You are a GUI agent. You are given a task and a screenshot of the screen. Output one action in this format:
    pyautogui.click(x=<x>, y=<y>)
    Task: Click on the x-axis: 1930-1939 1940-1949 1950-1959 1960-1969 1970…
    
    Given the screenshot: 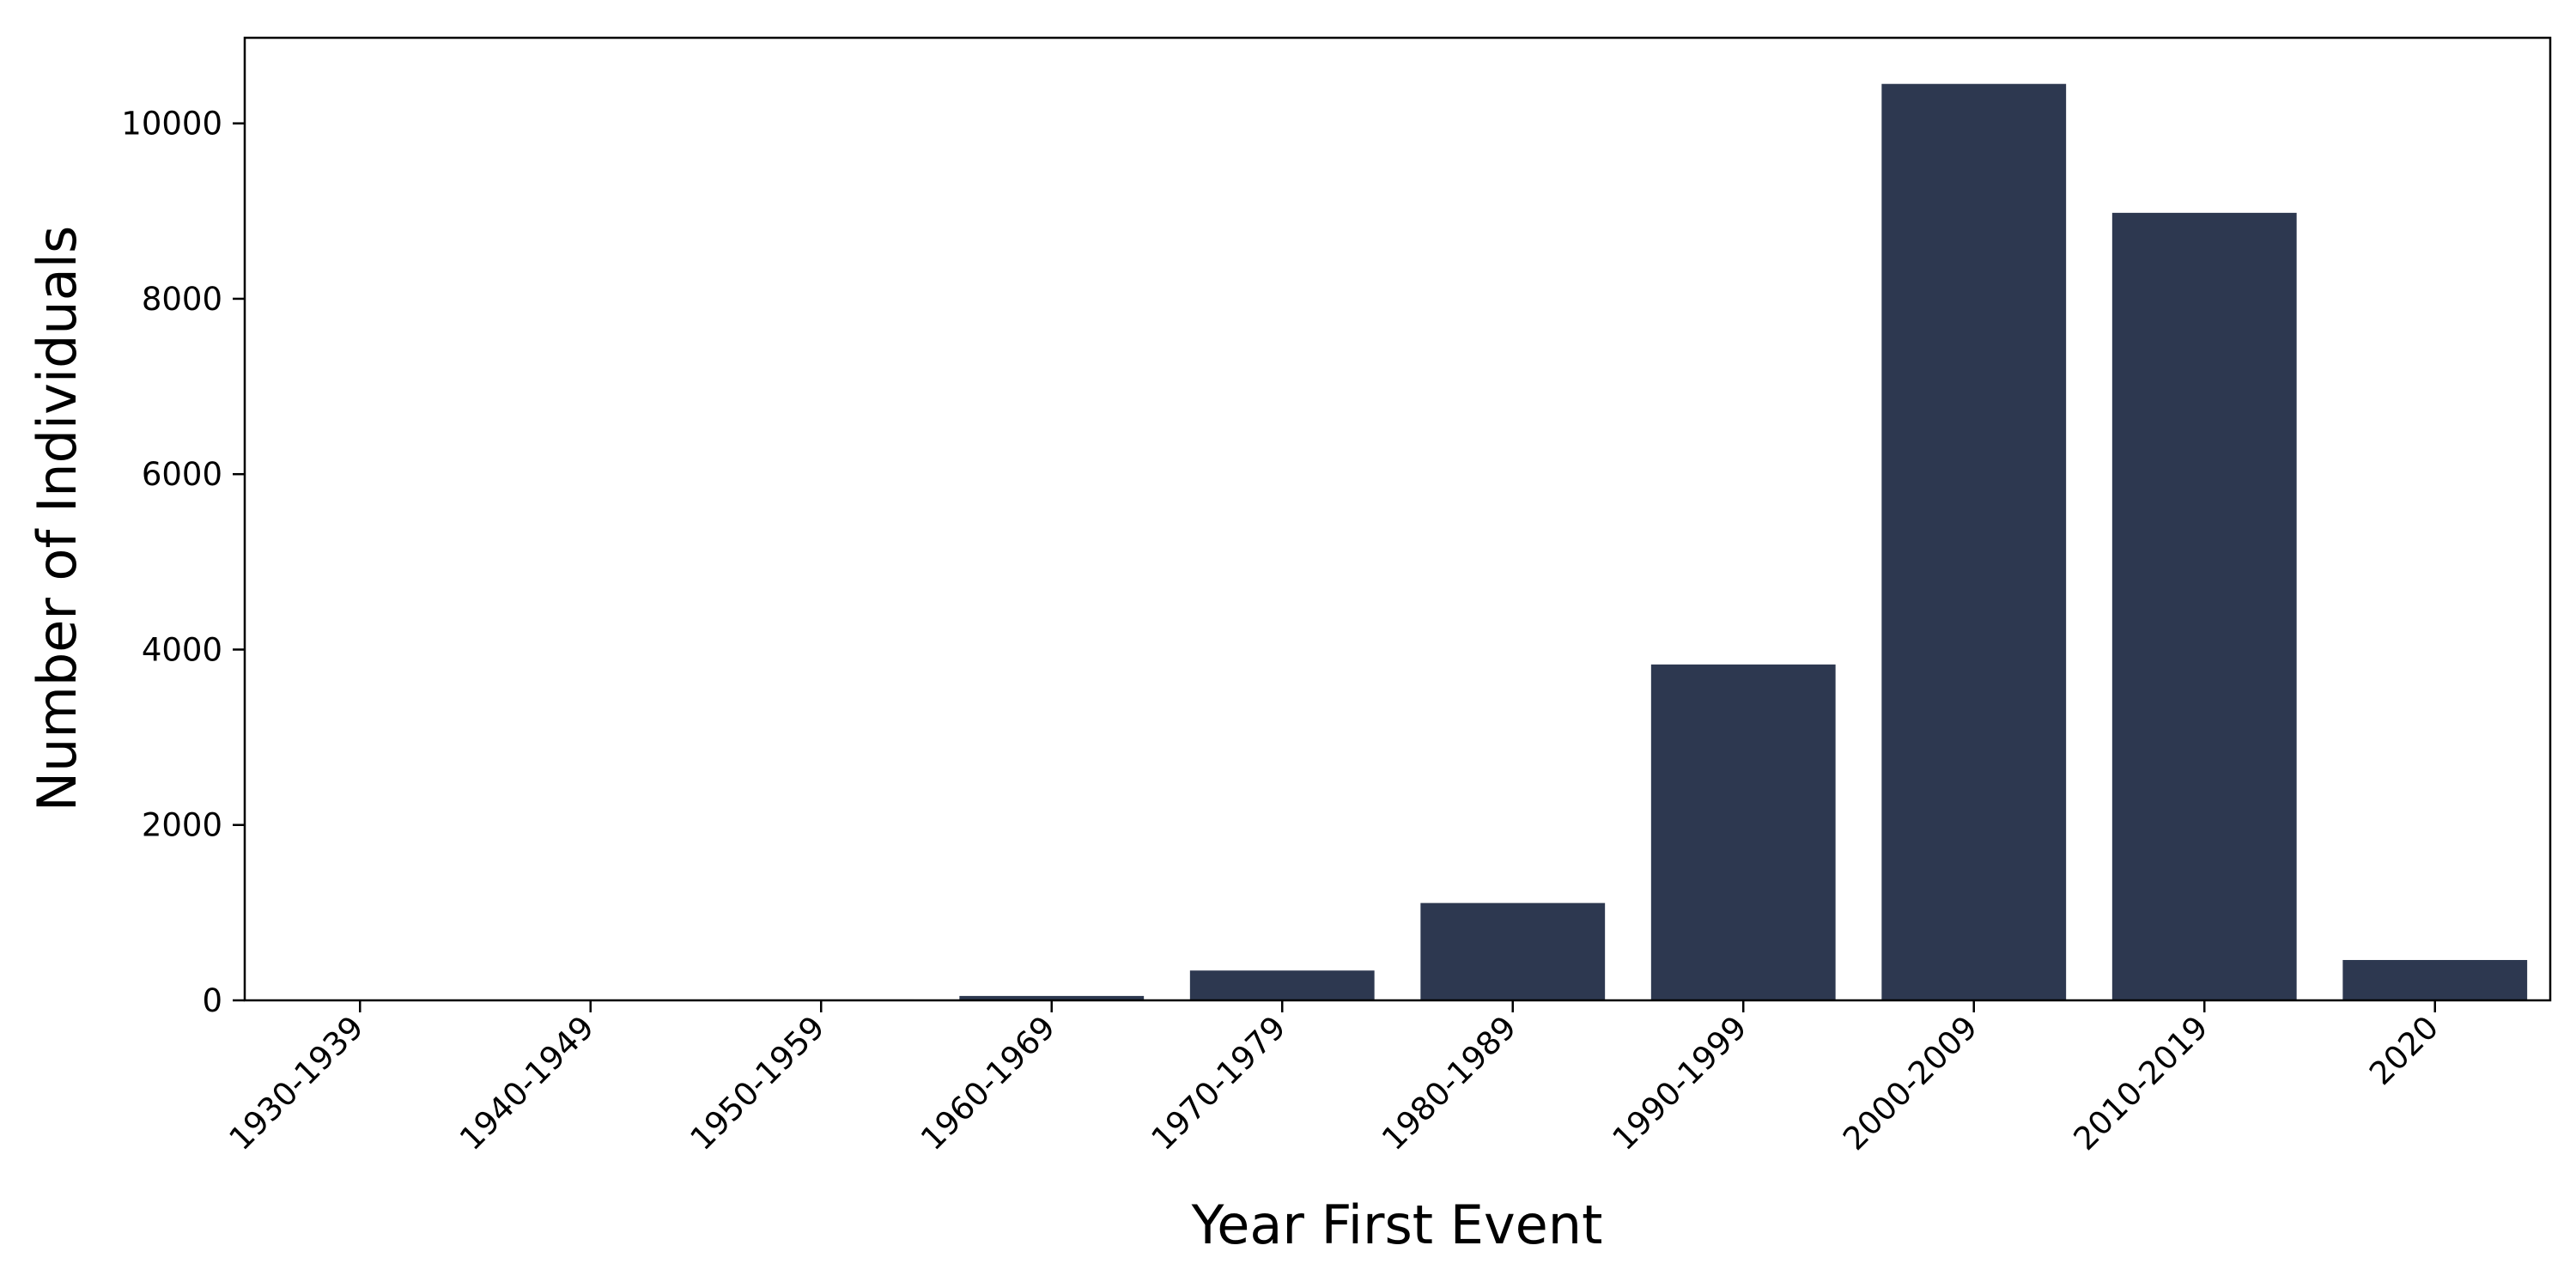 What is the action you would take?
    pyautogui.click(x=1334, y=1078)
    